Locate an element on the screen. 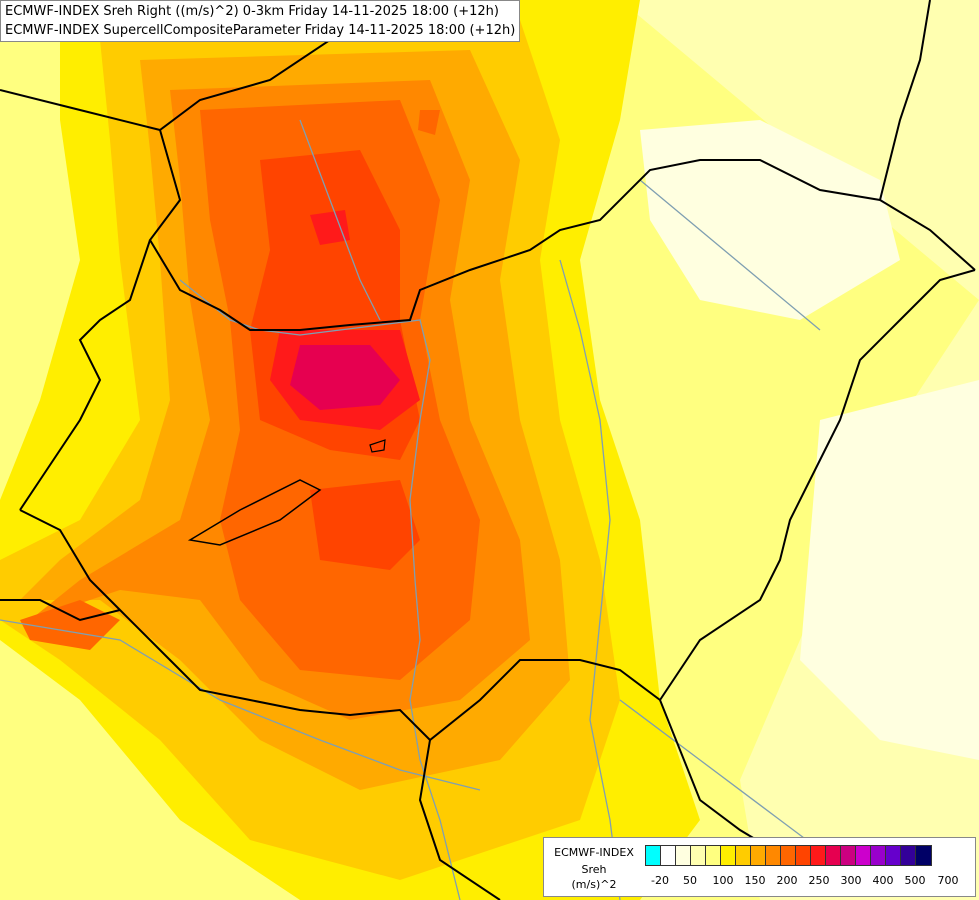 This screenshot has width=979, height=900. legend-variable: Sreh is located at coordinates (594, 869).